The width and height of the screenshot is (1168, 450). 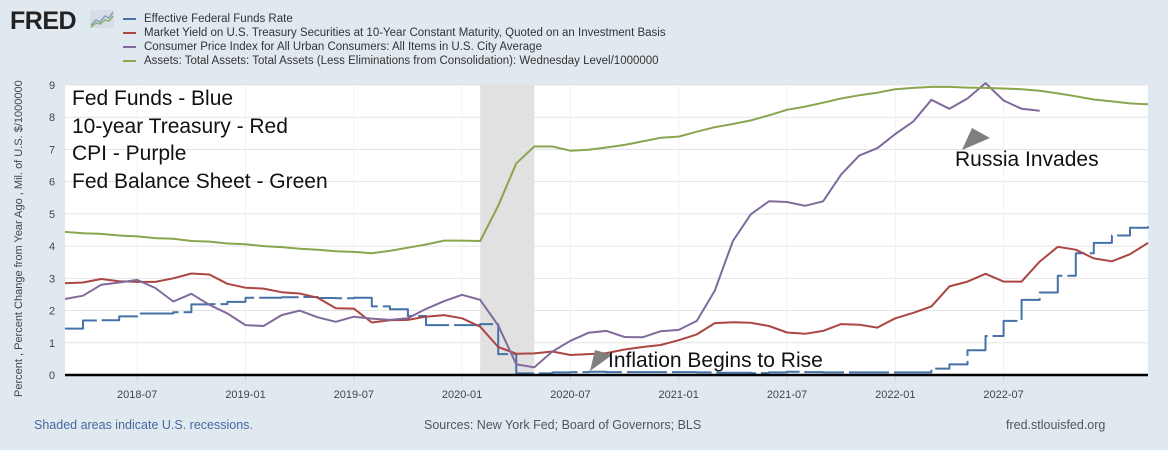 I want to click on x-tick-label: 2021-07, so click(x=787, y=395).